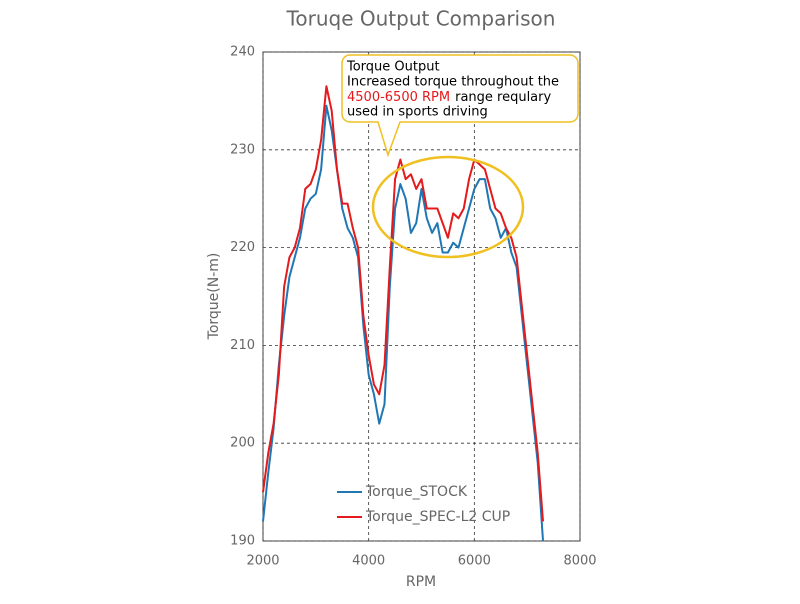 This screenshot has height=604, width=800. What do you see at coordinates (437, 517) in the screenshot?
I see `legend-label: Torque_SPEC-L2 CUP` at bounding box center [437, 517].